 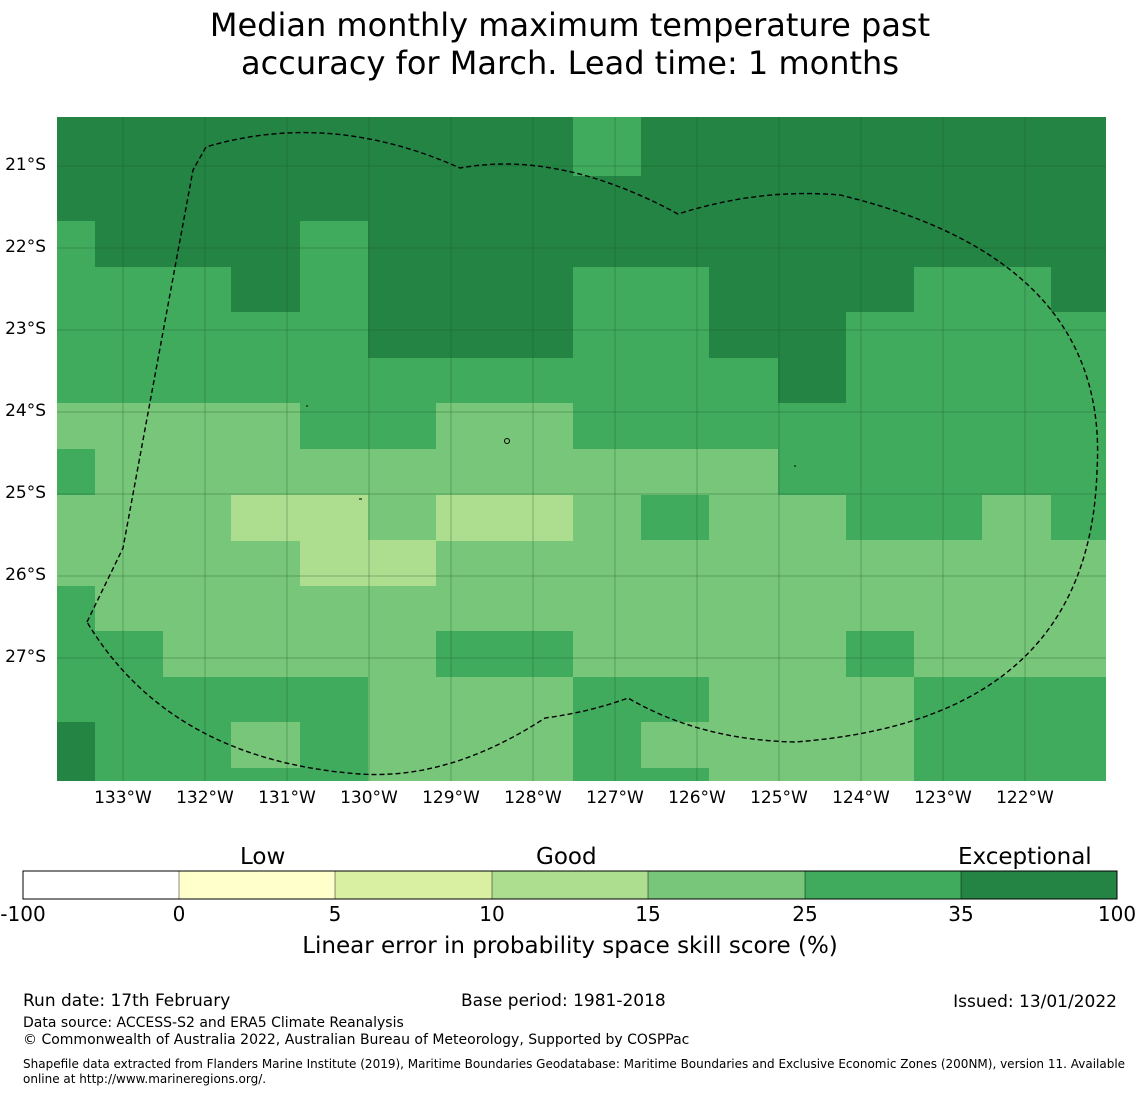 What do you see at coordinates (25, 329) in the screenshot?
I see `lat-label-23s: 23°S` at bounding box center [25, 329].